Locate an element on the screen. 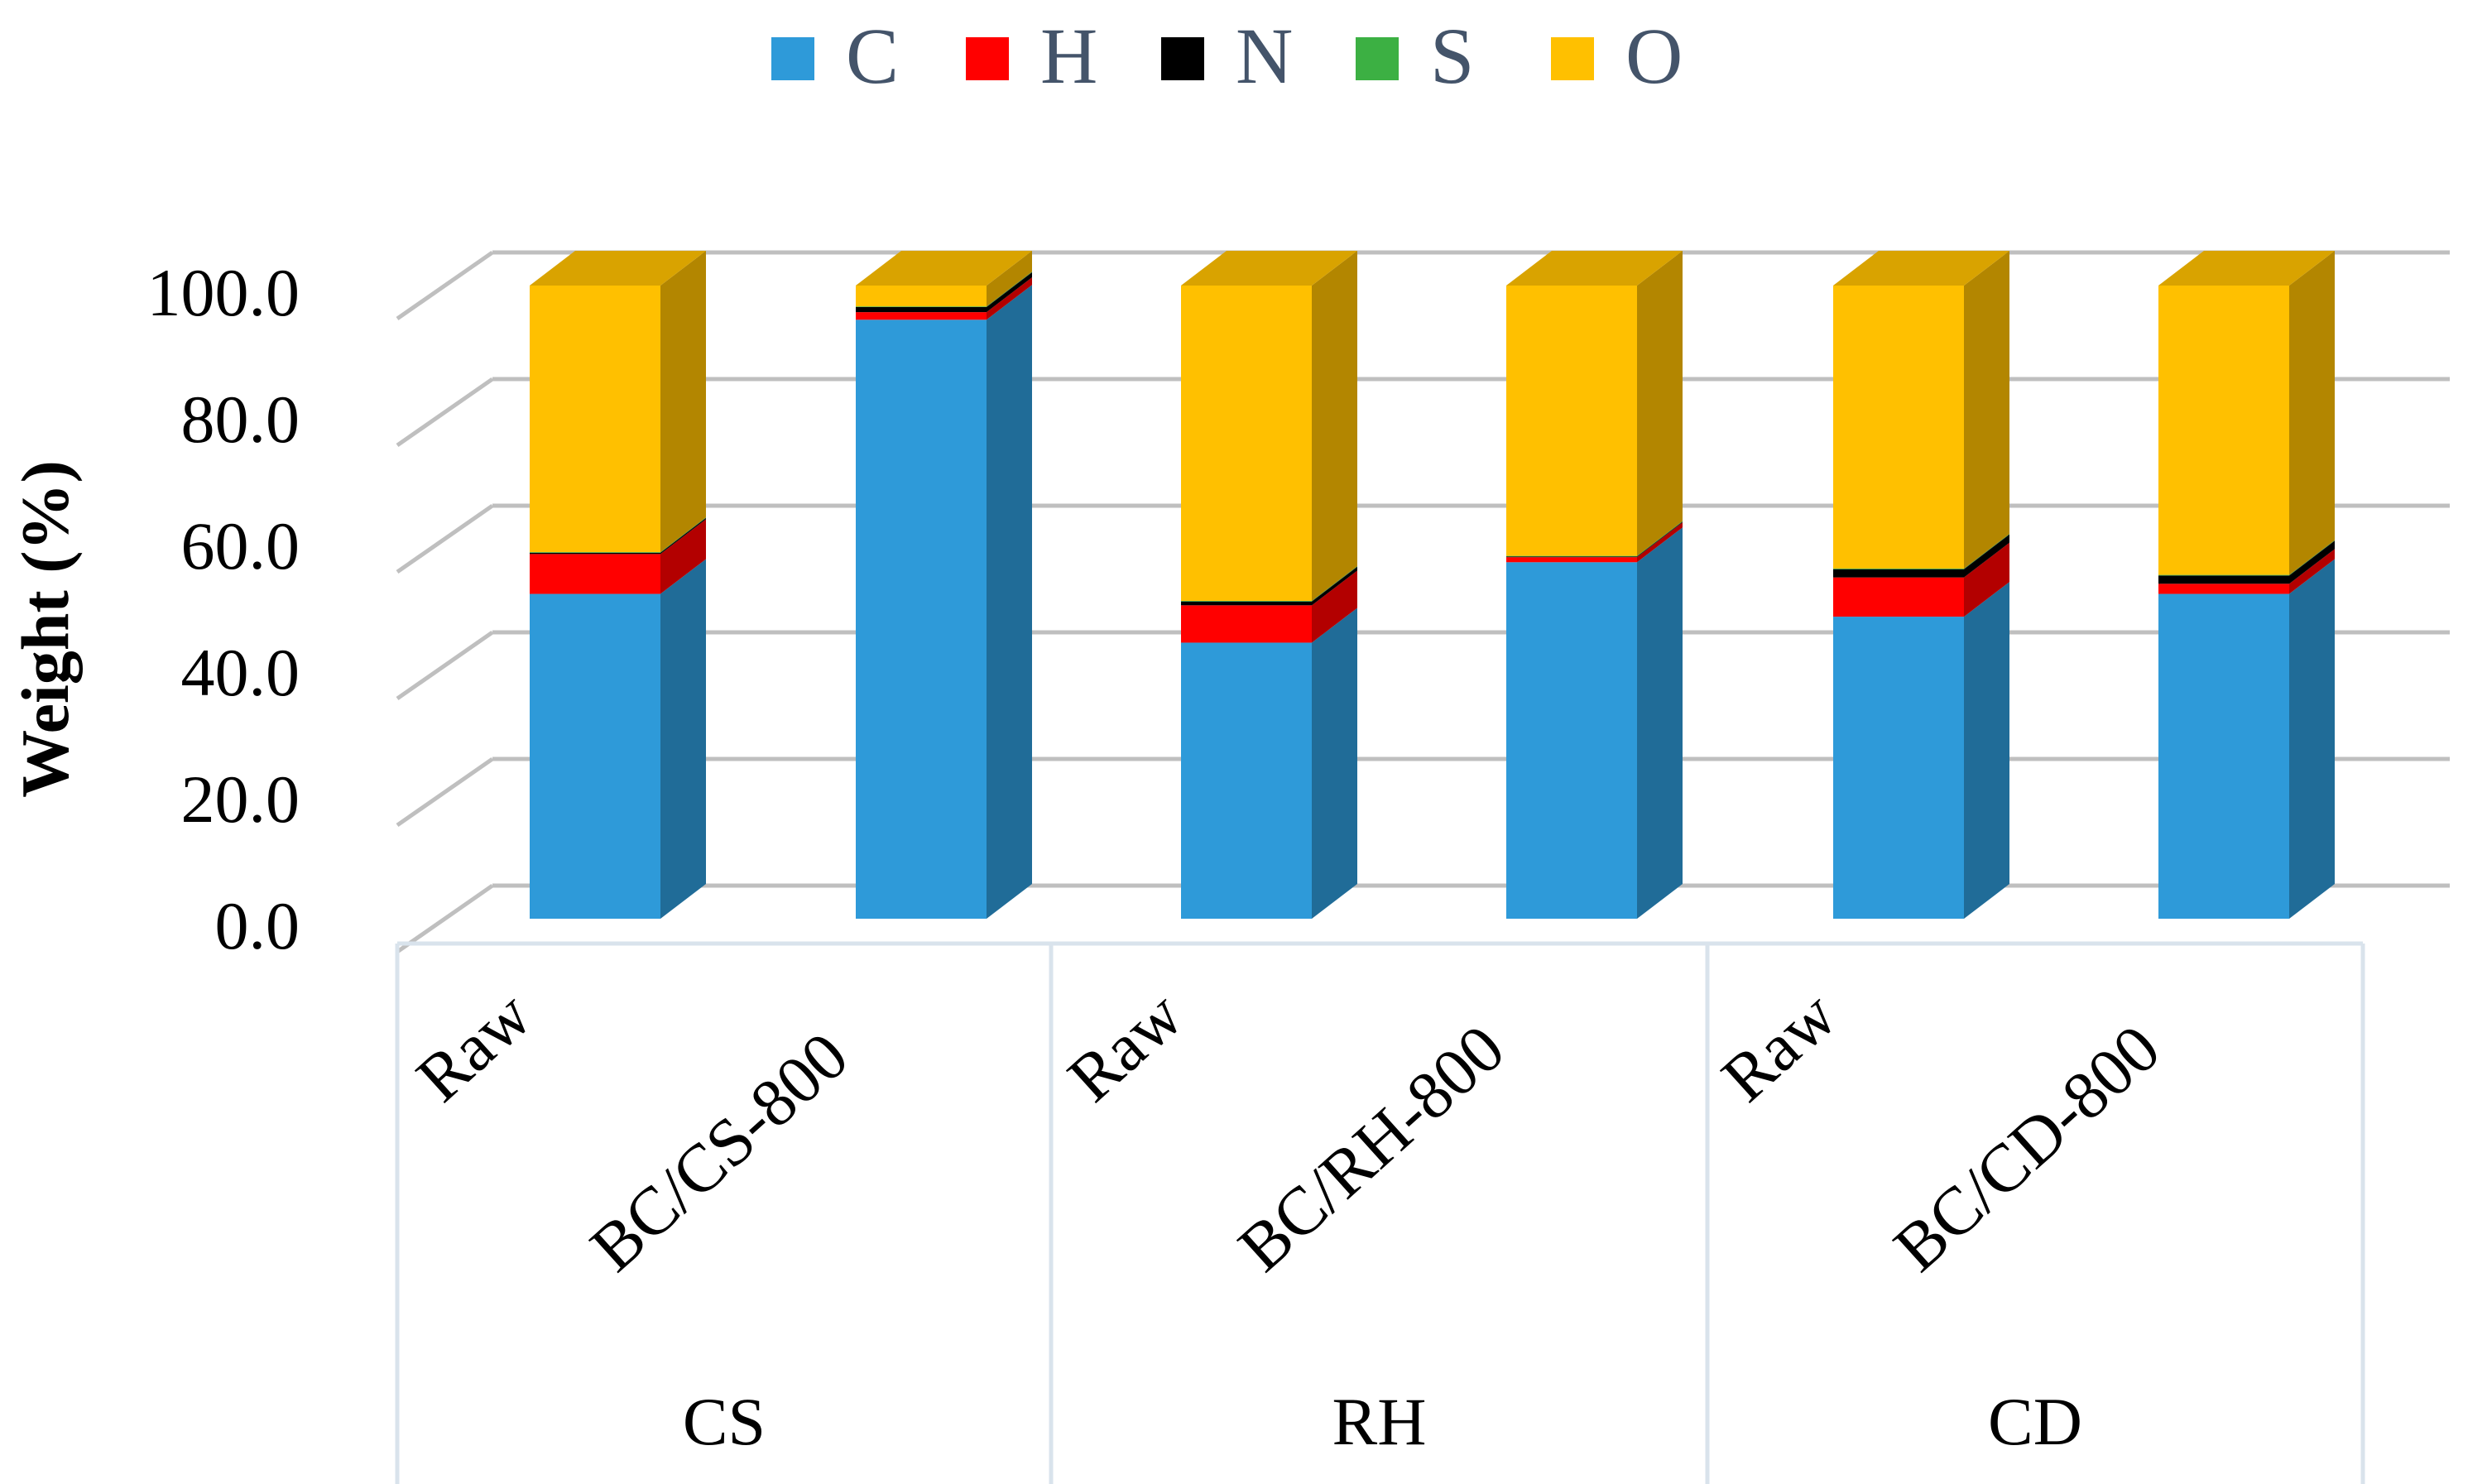 The width and height of the screenshot is (2487, 1484). y-tick-label: 40.0 is located at coordinates (240, 672).